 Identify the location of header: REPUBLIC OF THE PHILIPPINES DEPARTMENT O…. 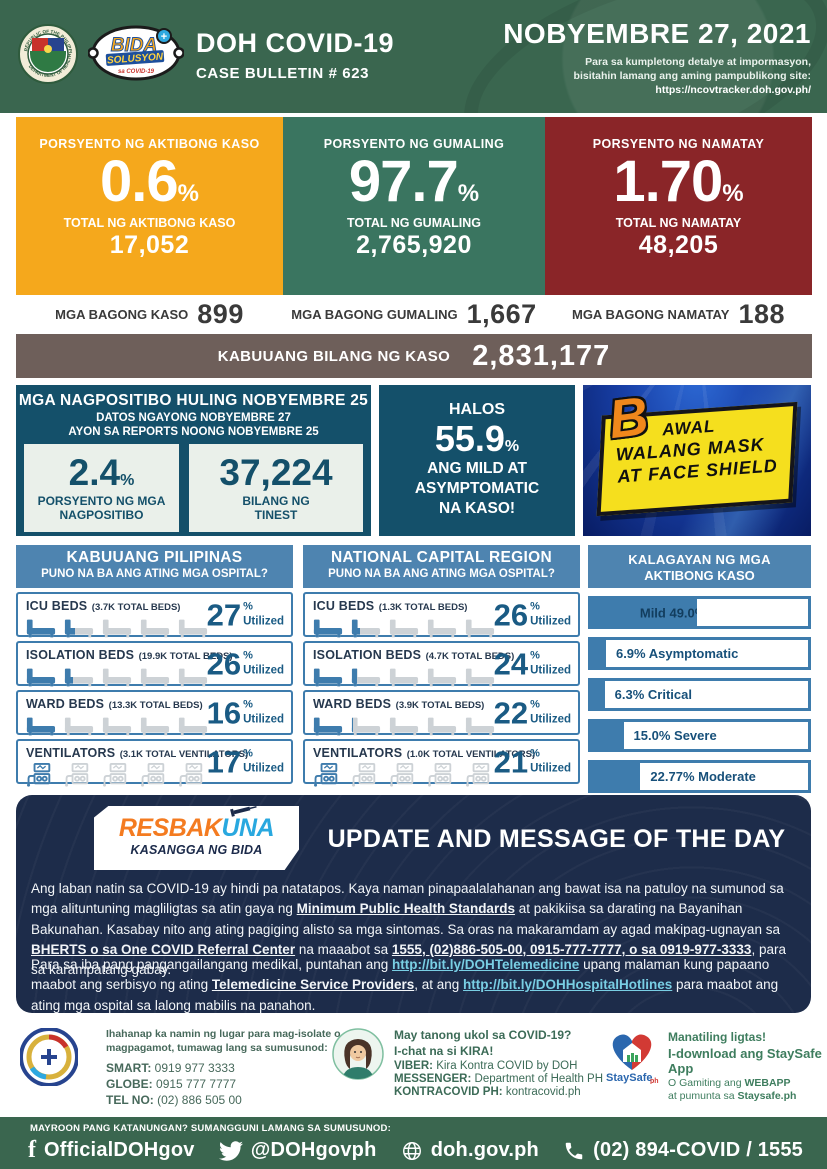
(413, 56).